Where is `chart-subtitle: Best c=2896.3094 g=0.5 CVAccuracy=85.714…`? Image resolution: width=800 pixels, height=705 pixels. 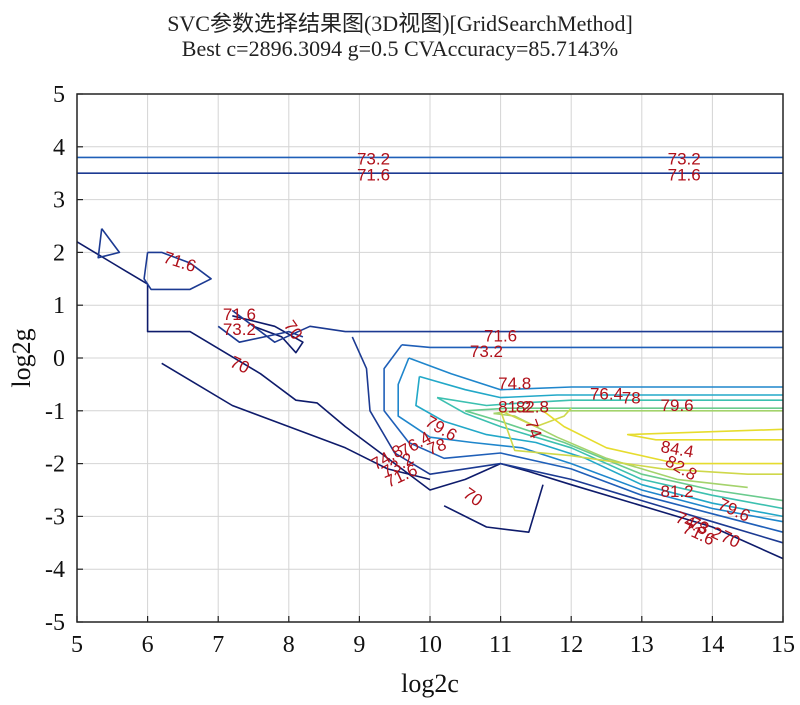 chart-subtitle: Best c=2896.3094 g=0.5 CVAccuracy=85.714… is located at coordinates (400, 48).